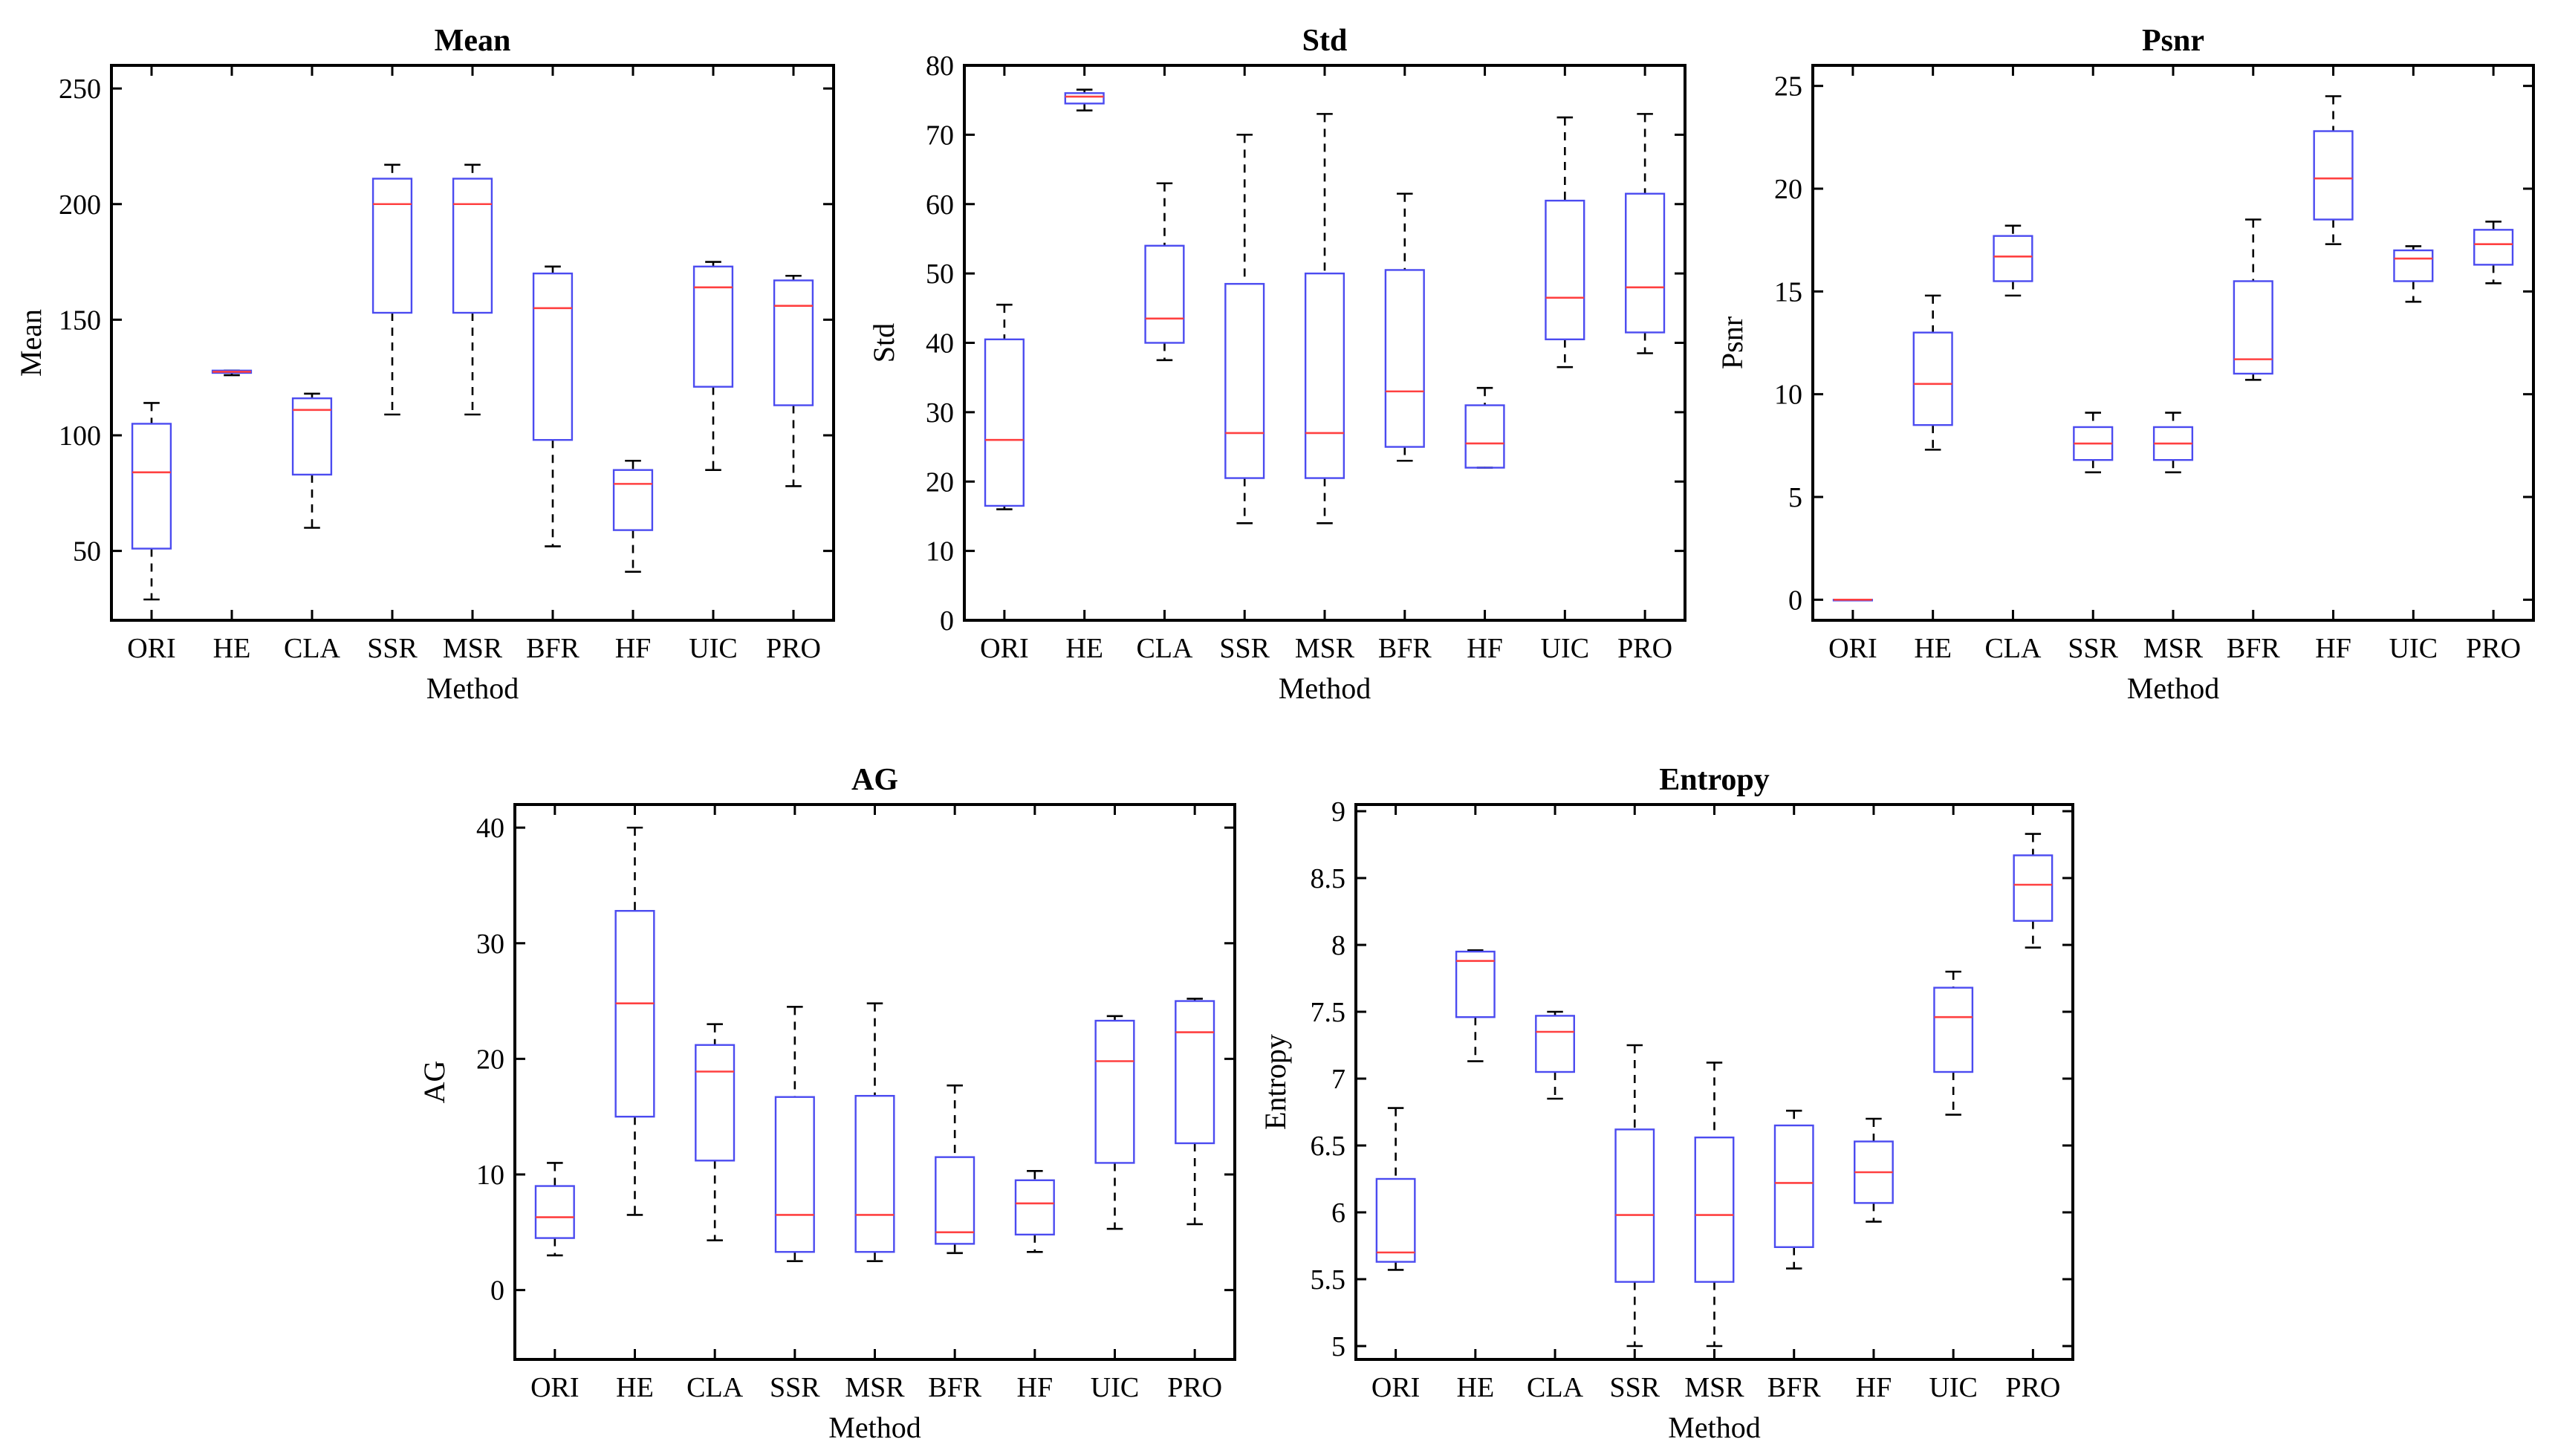  I want to click on chart-psnr-x-tick-label-pro: PRO, so click(2493, 649).